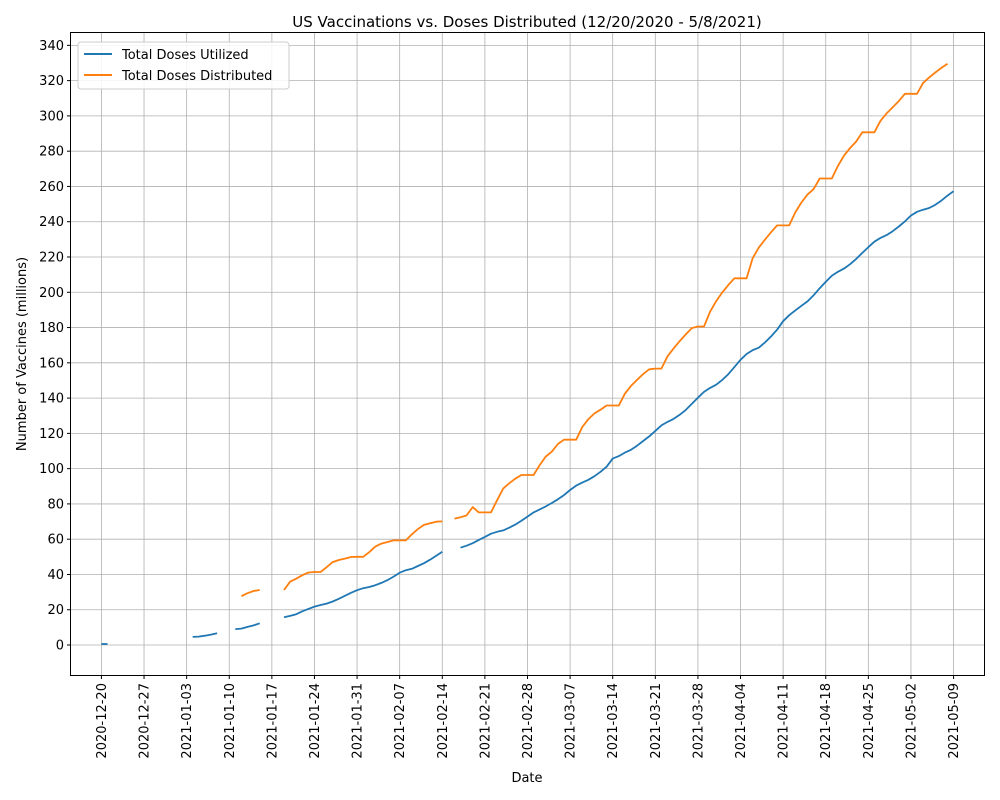 This screenshot has width=1000, height=800. What do you see at coordinates (656, 721) in the screenshot?
I see `x-tick-label: 2021-03-21` at bounding box center [656, 721].